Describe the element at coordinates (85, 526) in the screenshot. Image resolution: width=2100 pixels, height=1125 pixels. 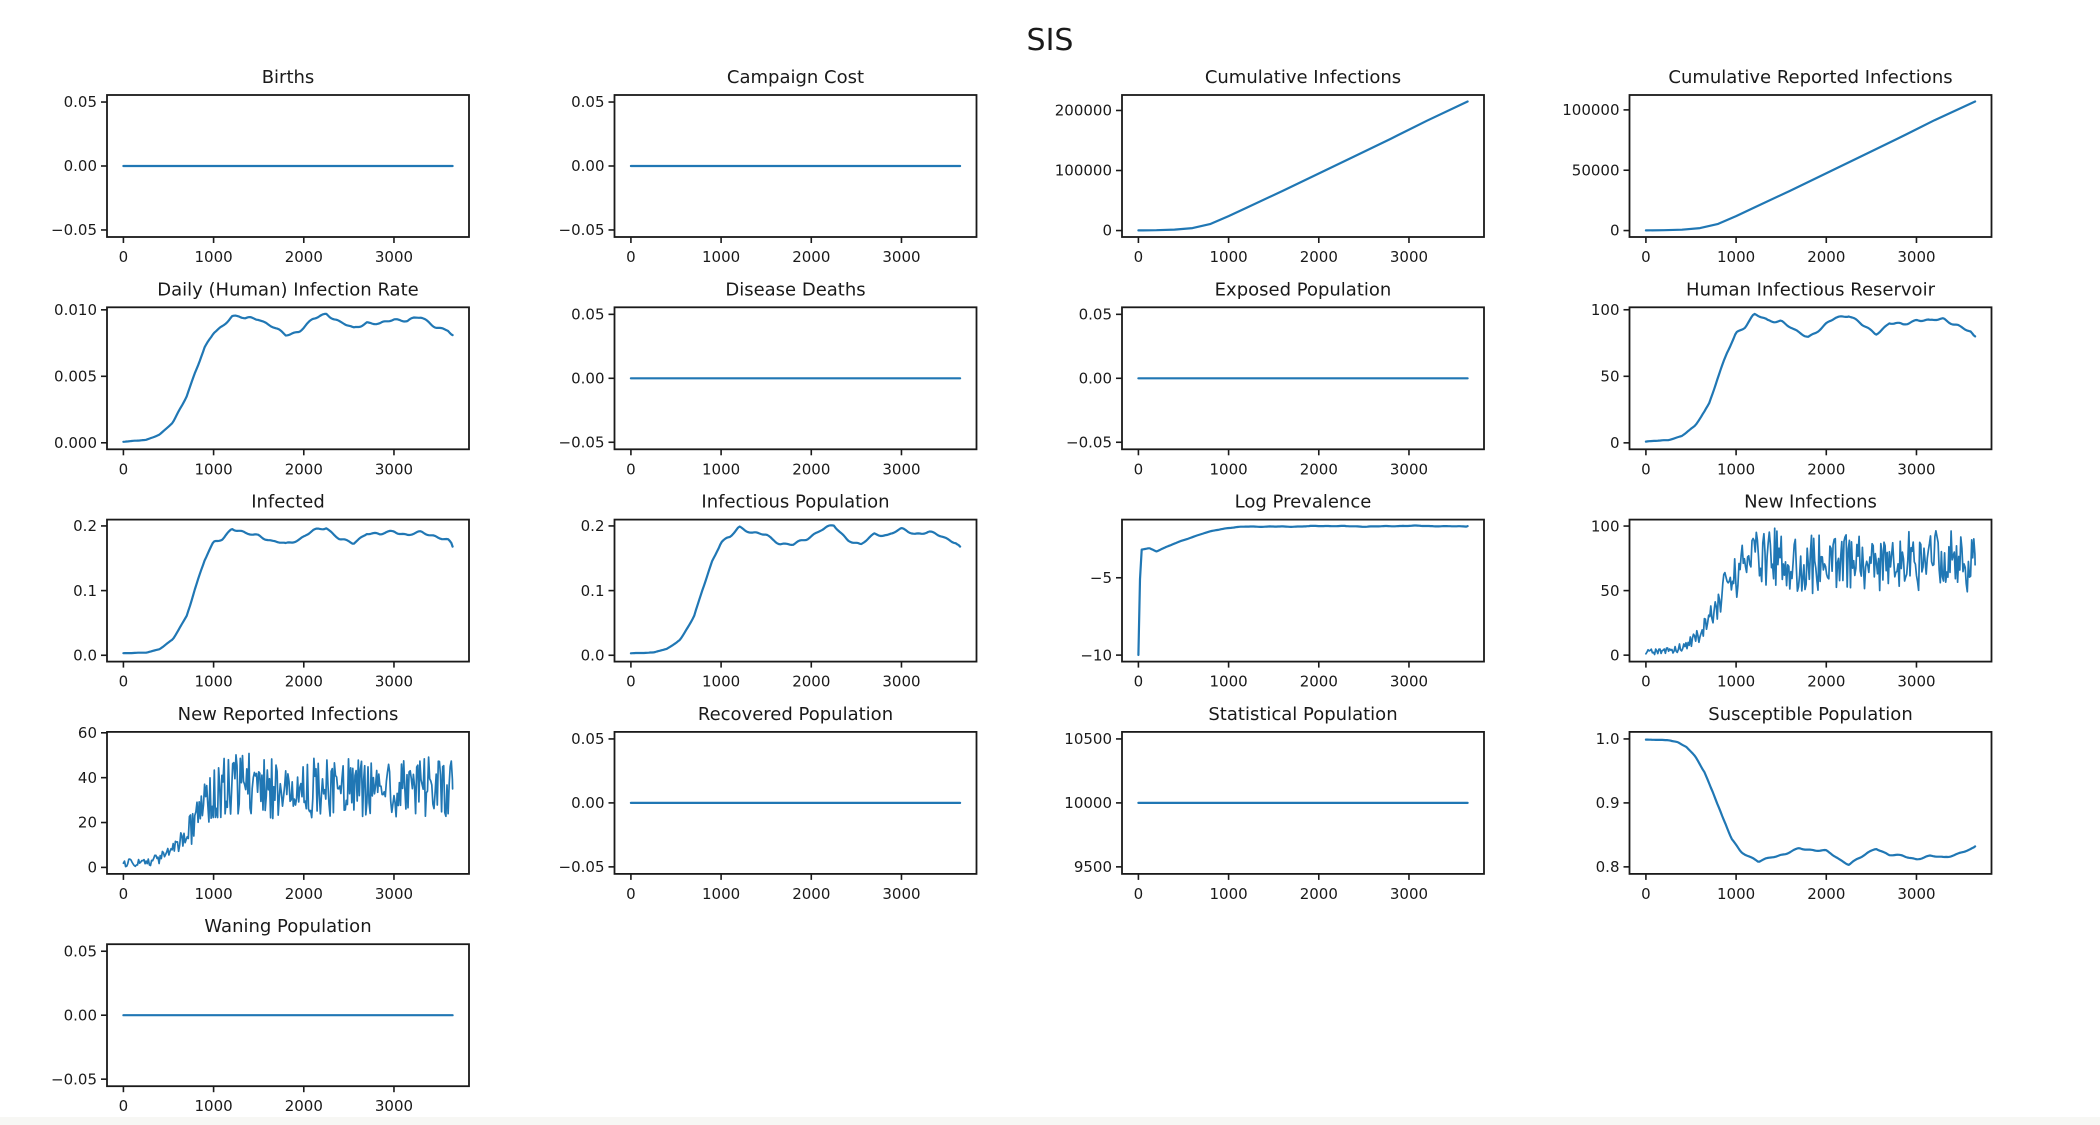
I see `y-tick-label: 0.2` at that location.